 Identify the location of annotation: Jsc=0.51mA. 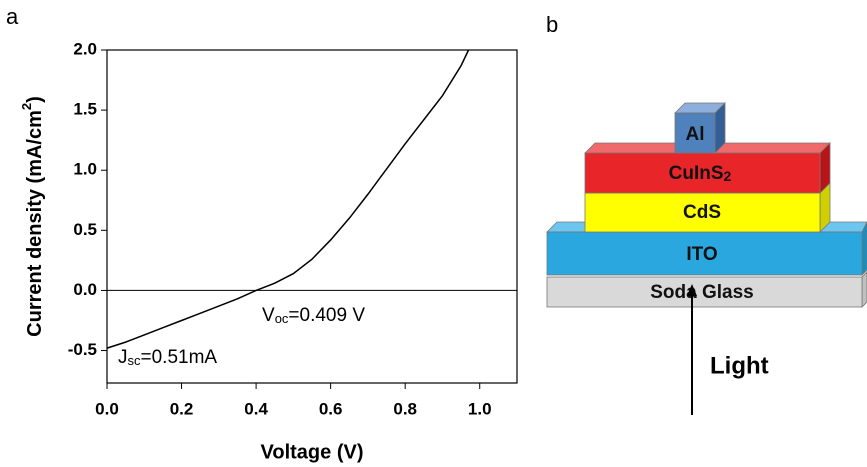
(167, 357).